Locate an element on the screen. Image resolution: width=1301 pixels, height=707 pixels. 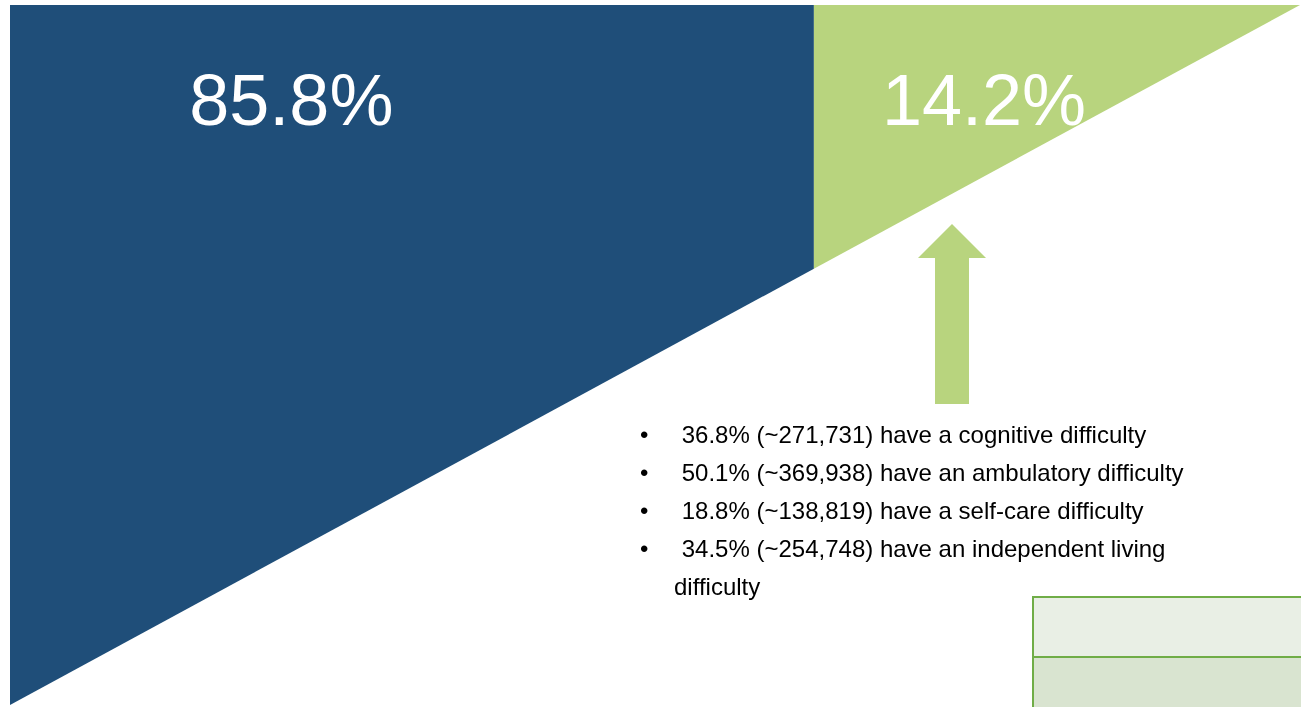
data-label: 14.2% is located at coordinates (984, 100).